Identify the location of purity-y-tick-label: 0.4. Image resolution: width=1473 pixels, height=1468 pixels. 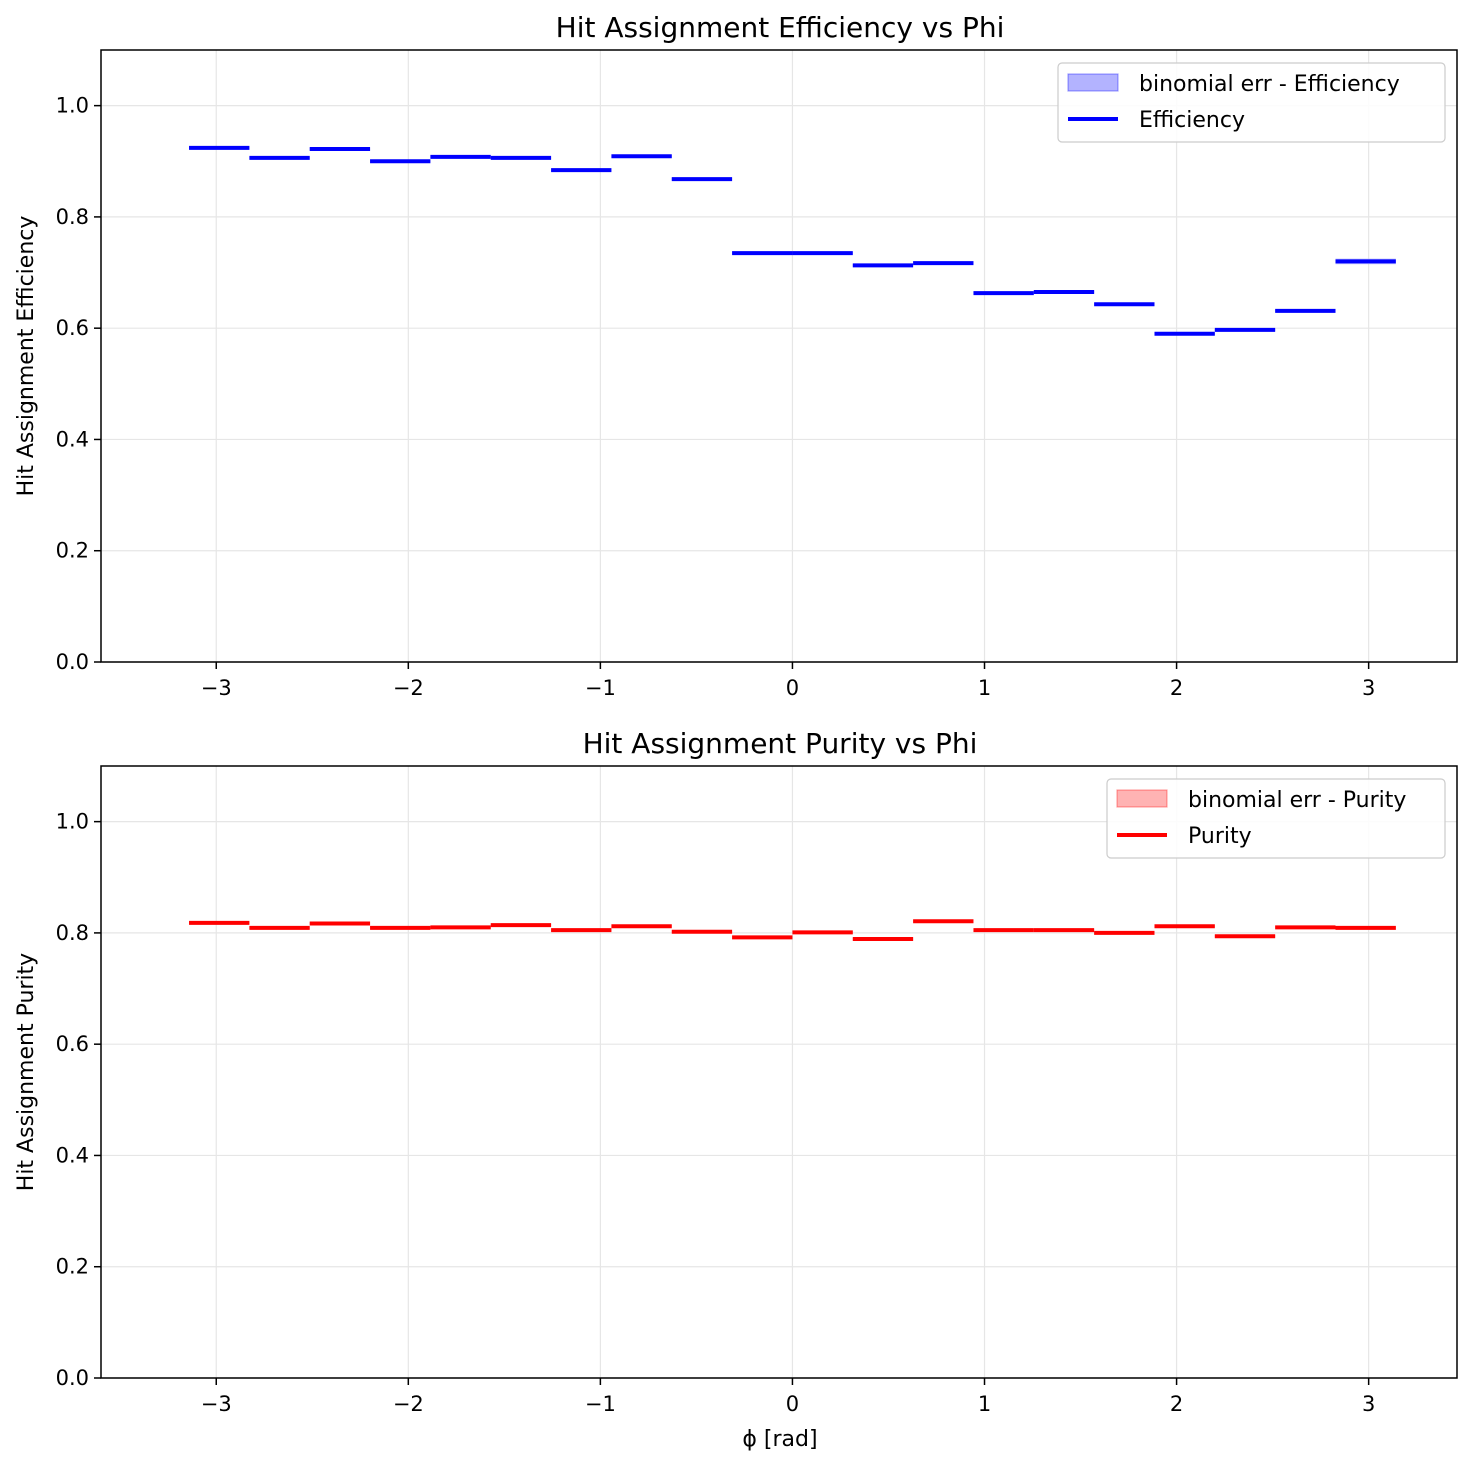
(72, 1155).